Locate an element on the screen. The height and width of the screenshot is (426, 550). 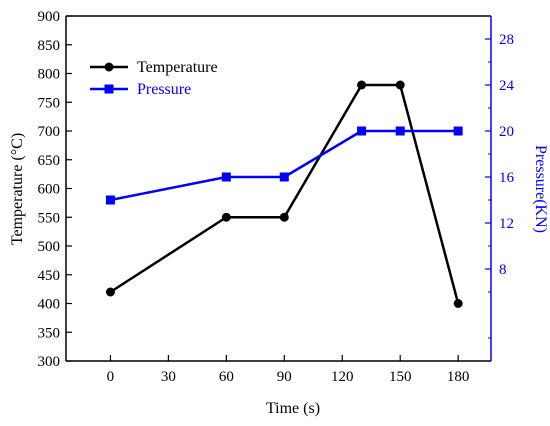
legend-pressure-marker is located at coordinates (109, 89).